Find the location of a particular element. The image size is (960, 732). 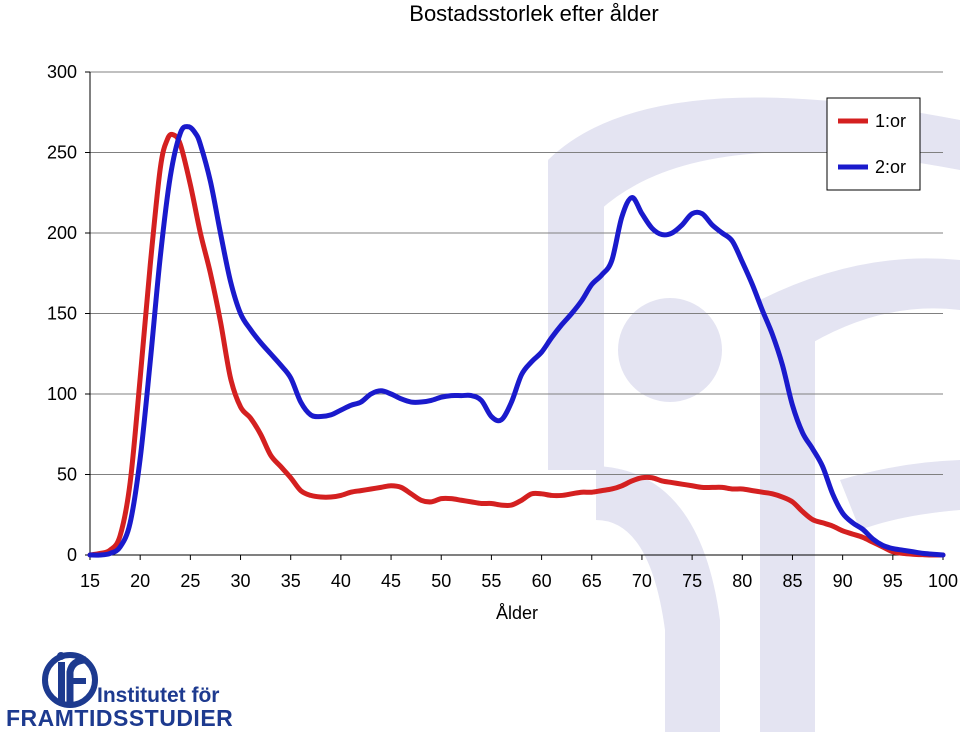

watermark-stem-right is located at coordinates (787, 516).